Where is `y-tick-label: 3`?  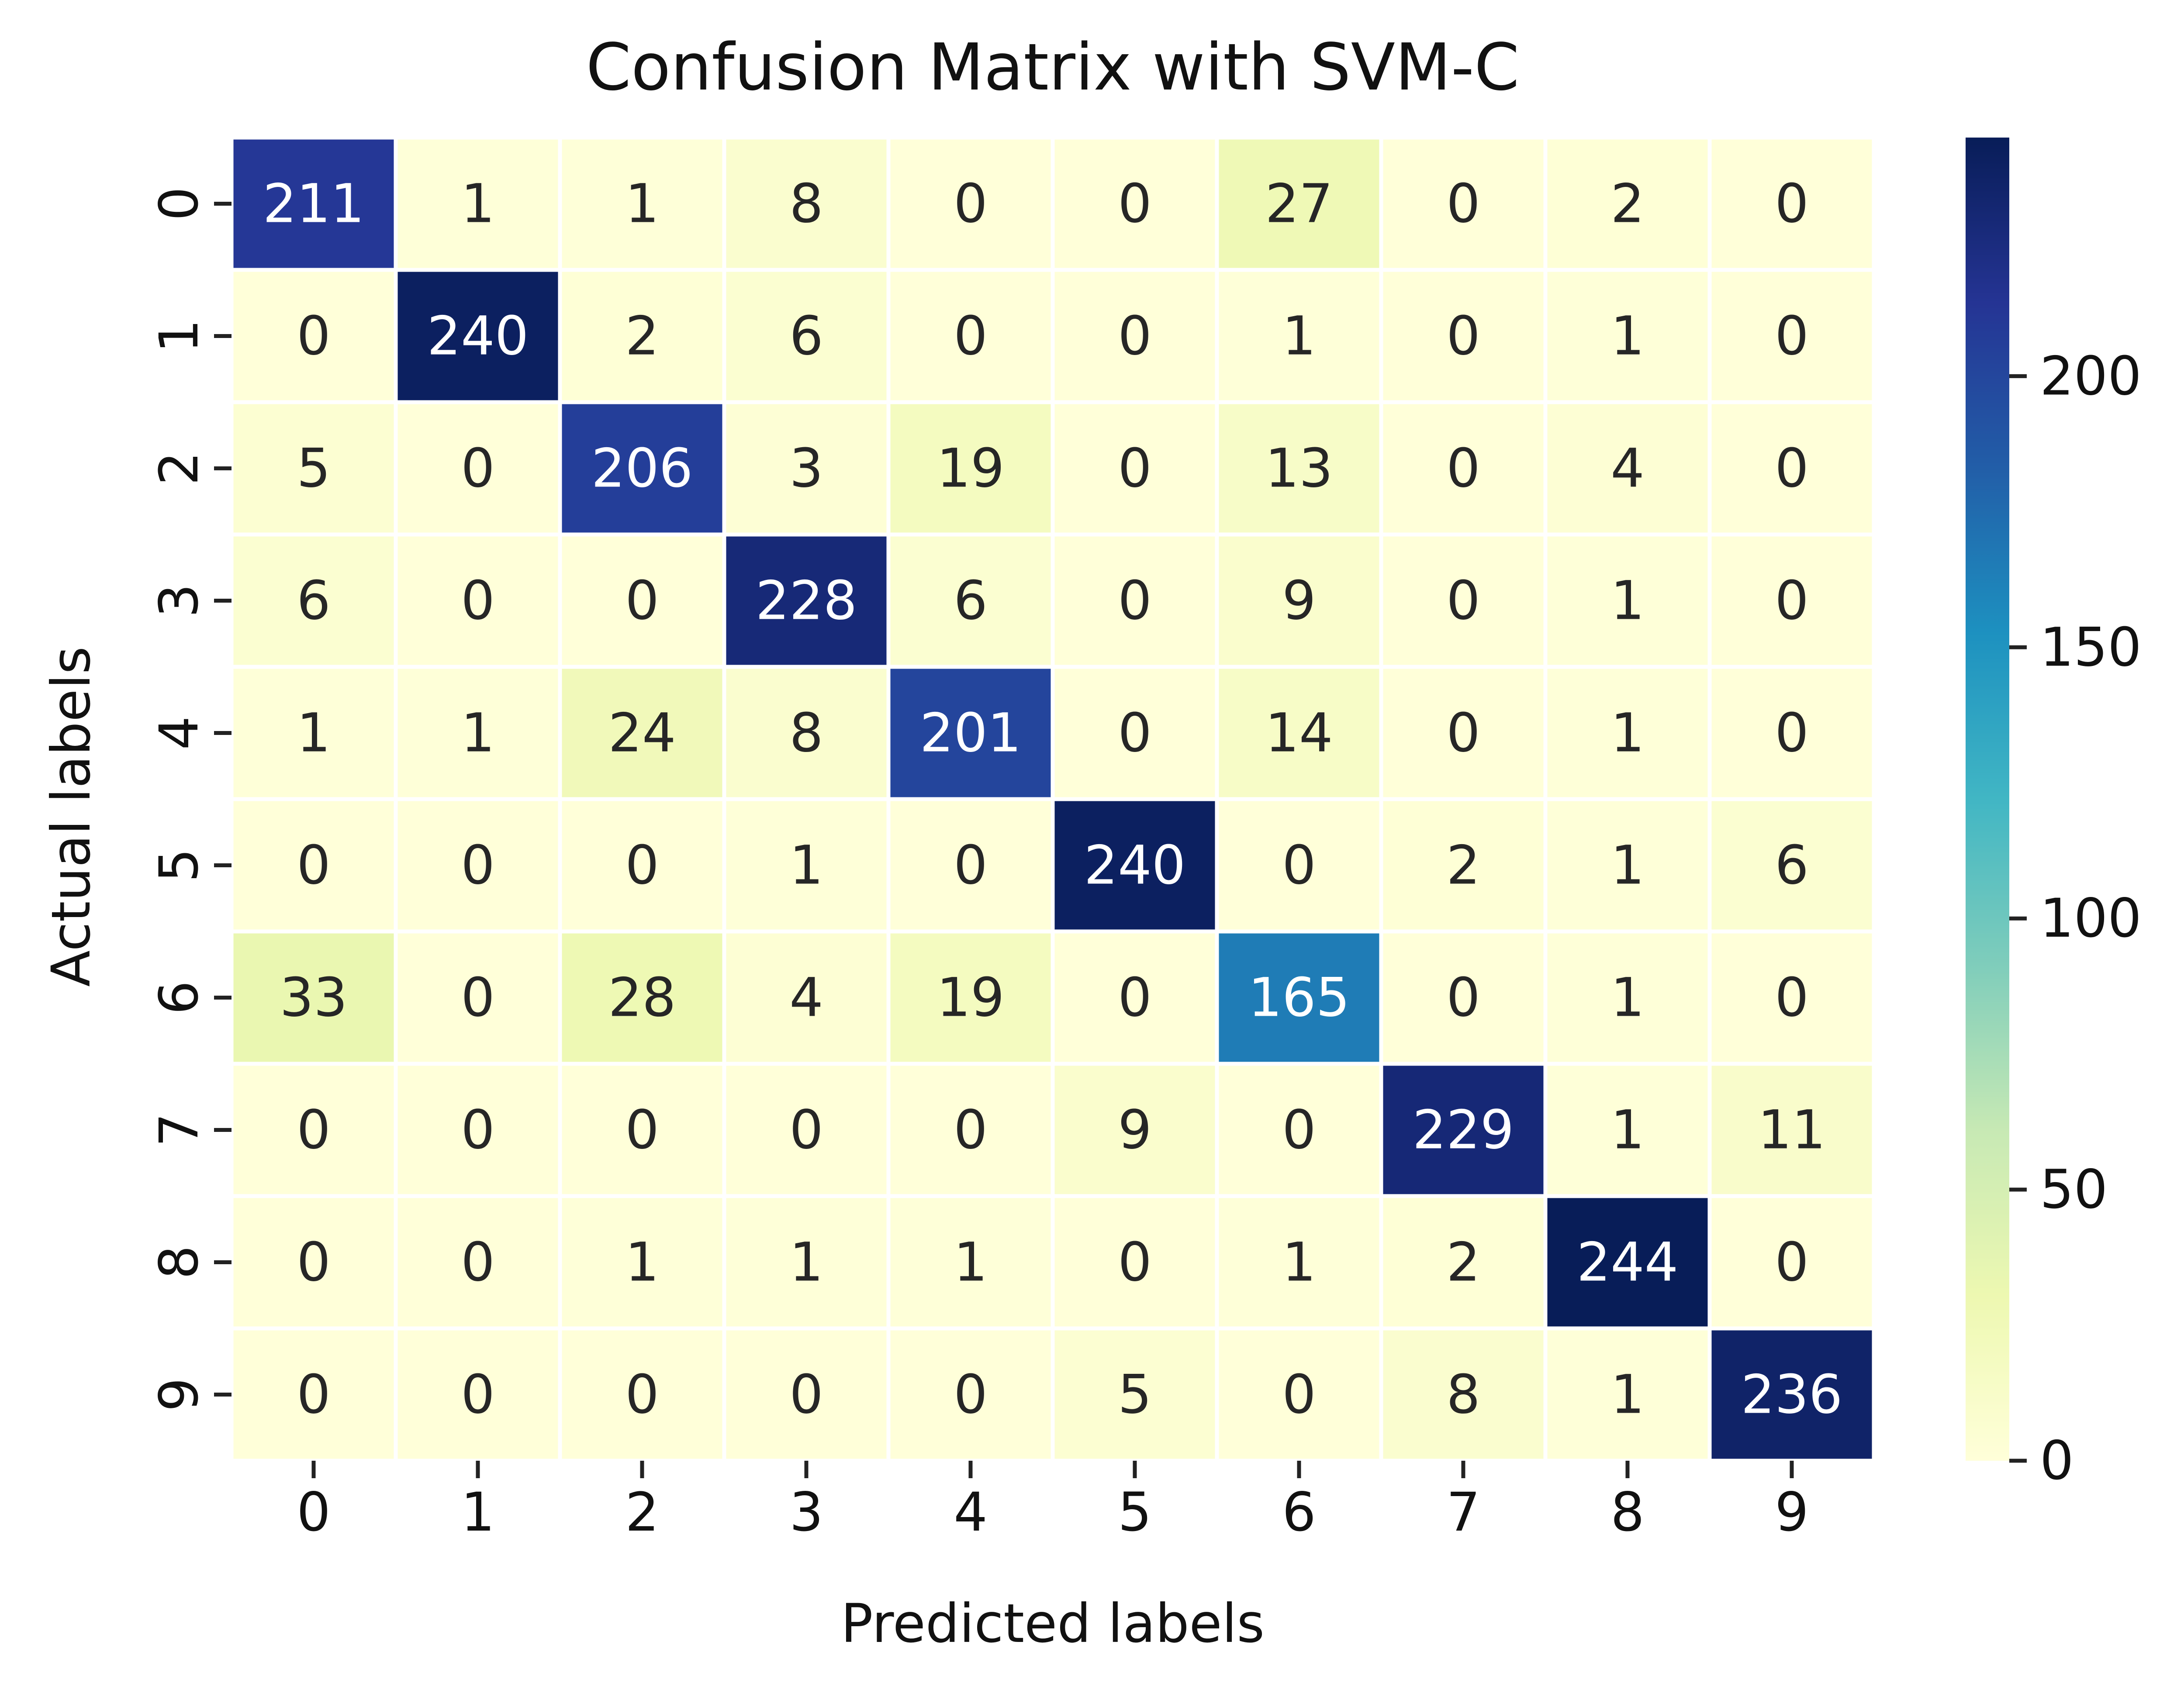 y-tick-label: 3 is located at coordinates (179, 601).